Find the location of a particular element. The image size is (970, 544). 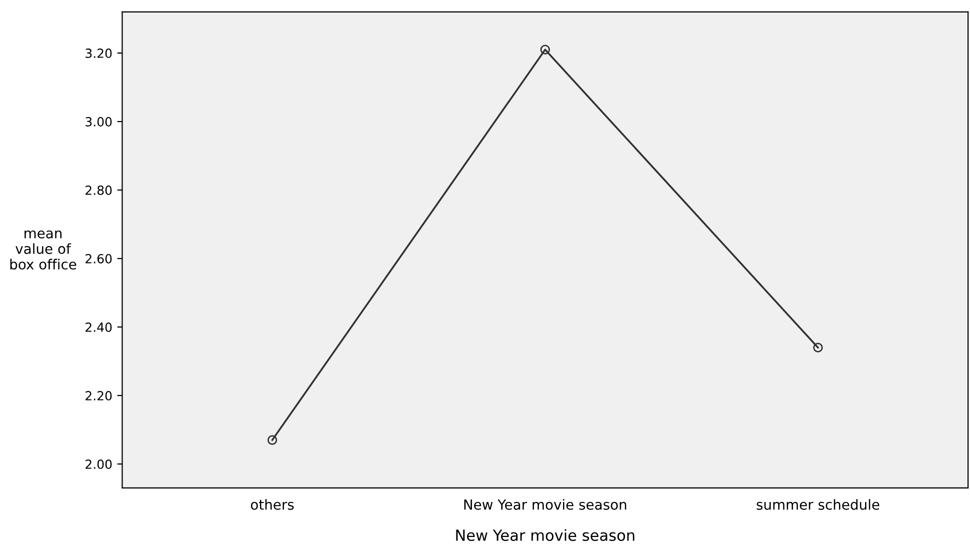

y-tick-label: 2.40 is located at coordinates (99, 327).